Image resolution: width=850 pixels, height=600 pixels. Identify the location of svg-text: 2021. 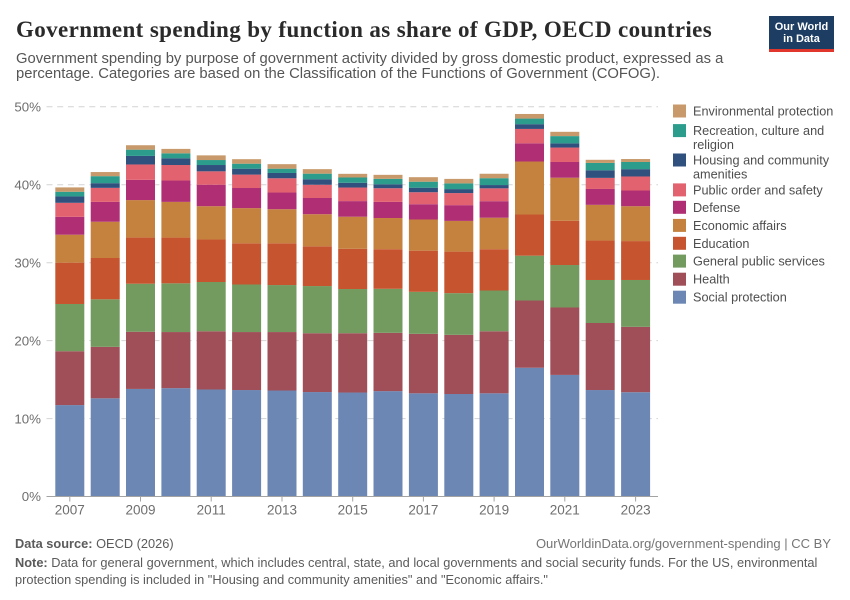
(565, 510).